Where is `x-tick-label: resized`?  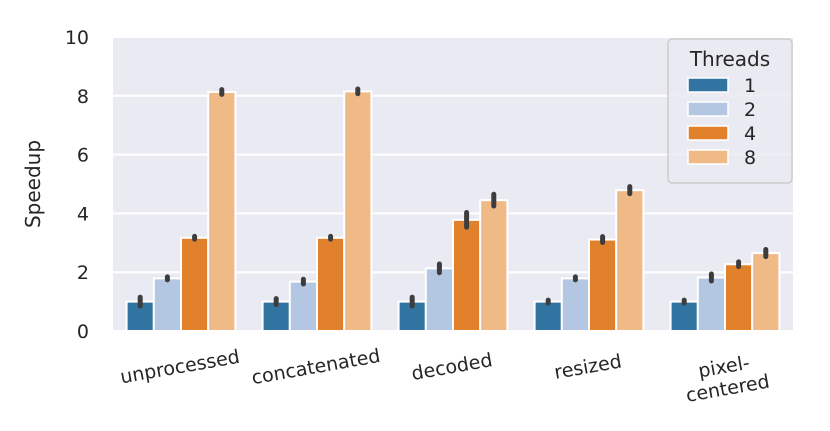
x-tick-label: resized is located at coordinates (588, 366).